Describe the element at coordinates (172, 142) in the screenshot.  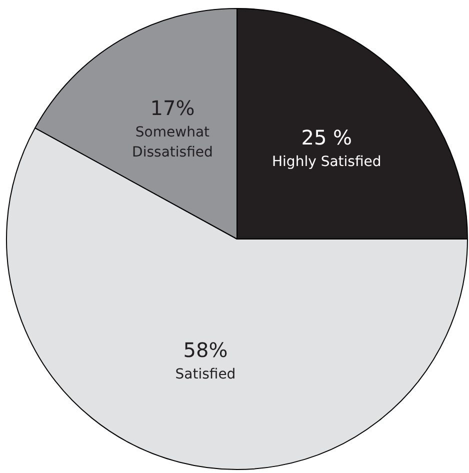
I see `slice-label: Somewhat Dissatisfied` at that location.